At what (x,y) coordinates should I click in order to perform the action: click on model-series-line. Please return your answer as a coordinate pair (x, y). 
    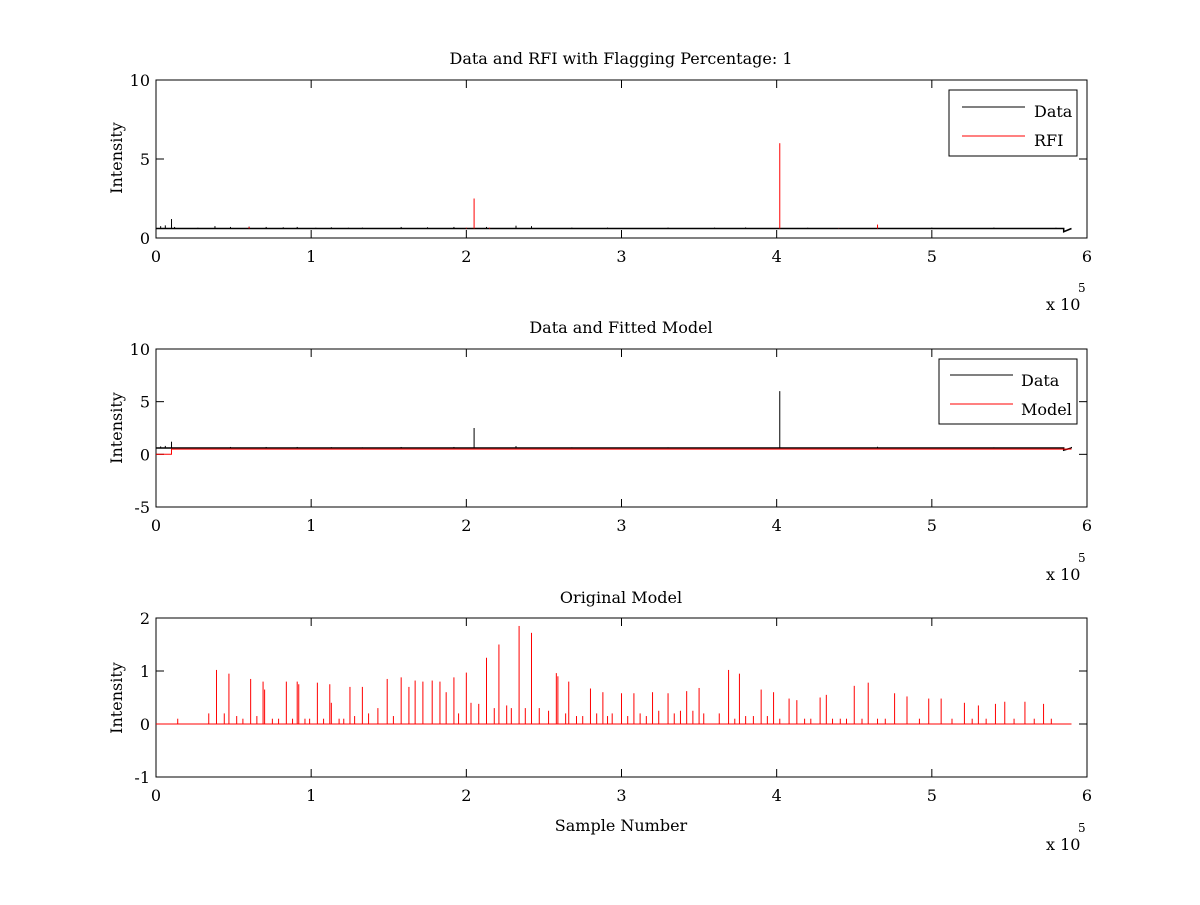
    Looking at the image, I should click on (614, 451).